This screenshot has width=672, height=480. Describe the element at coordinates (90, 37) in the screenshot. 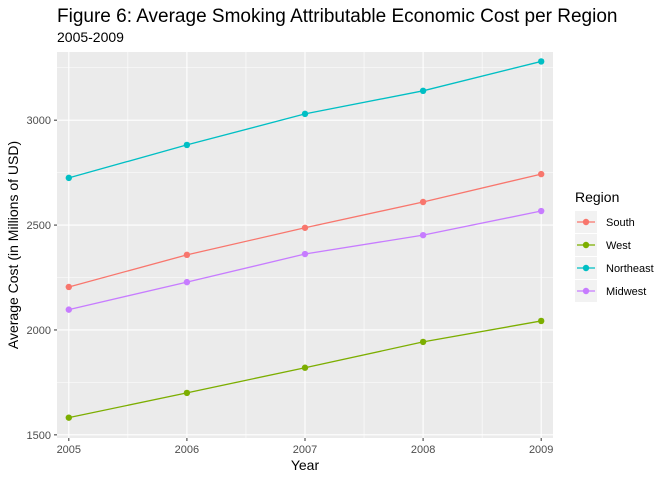

I see `chart-subtitle: 2005-2009` at that location.